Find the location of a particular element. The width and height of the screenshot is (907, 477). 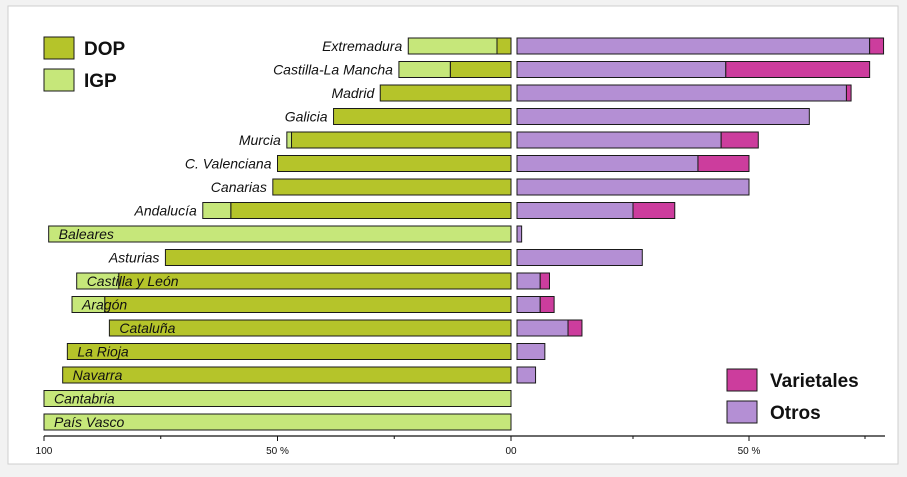

category-label-extremadura: Extremadura is located at coordinates (362, 46).